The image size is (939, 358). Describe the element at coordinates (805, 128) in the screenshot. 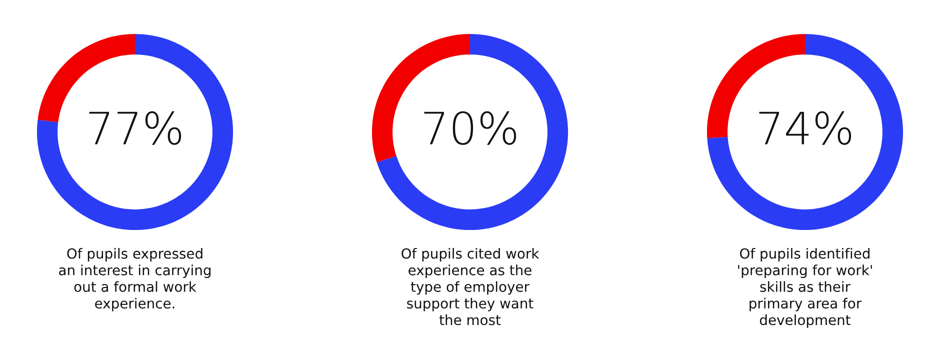

I see `text: 74%` at that location.